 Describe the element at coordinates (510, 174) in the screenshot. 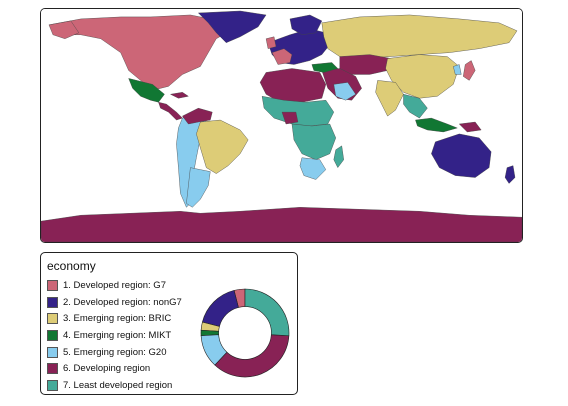

I see `region-new-zealand` at that location.